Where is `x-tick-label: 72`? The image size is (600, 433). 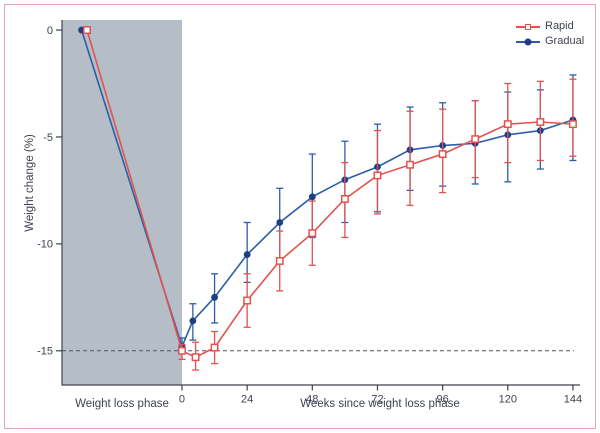 x-tick-label: 72 is located at coordinates (377, 400).